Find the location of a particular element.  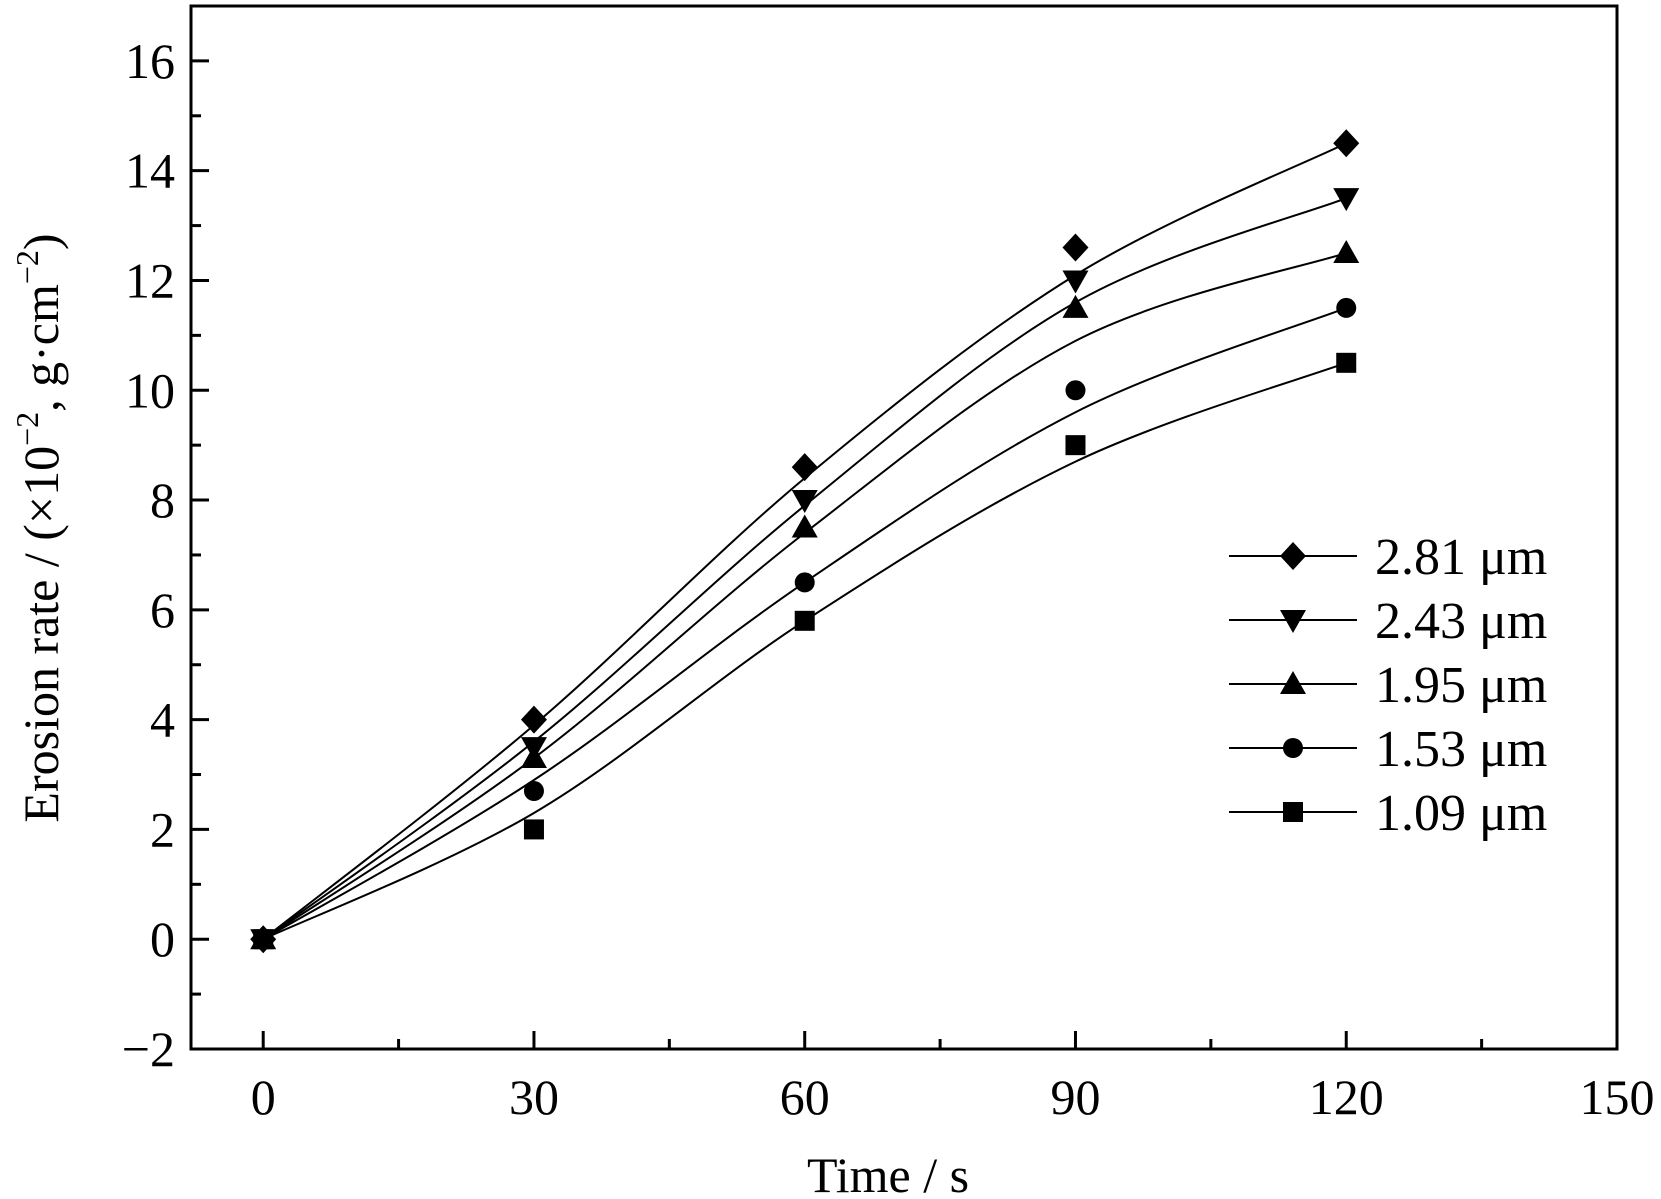

legend-entry-label: 1.95 μm is located at coordinates (1461, 685).